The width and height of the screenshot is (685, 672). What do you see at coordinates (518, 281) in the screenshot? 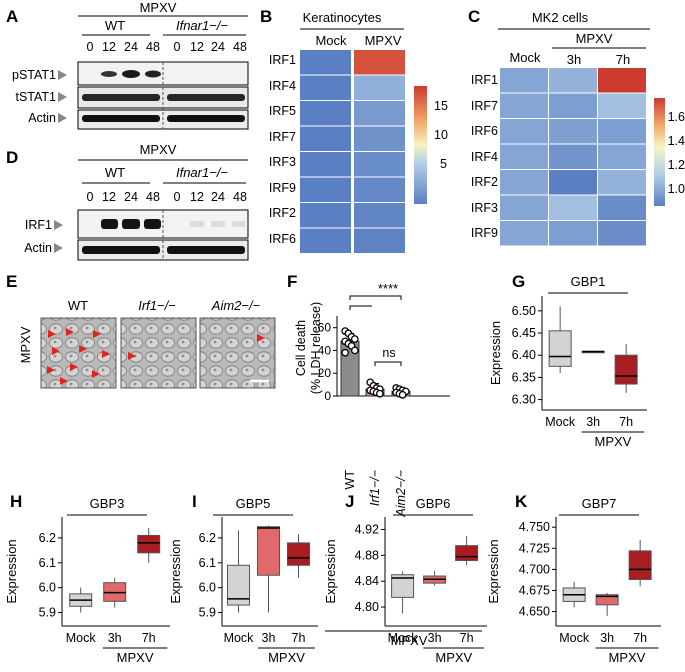
I see `panel-letter: G` at bounding box center [518, 281].